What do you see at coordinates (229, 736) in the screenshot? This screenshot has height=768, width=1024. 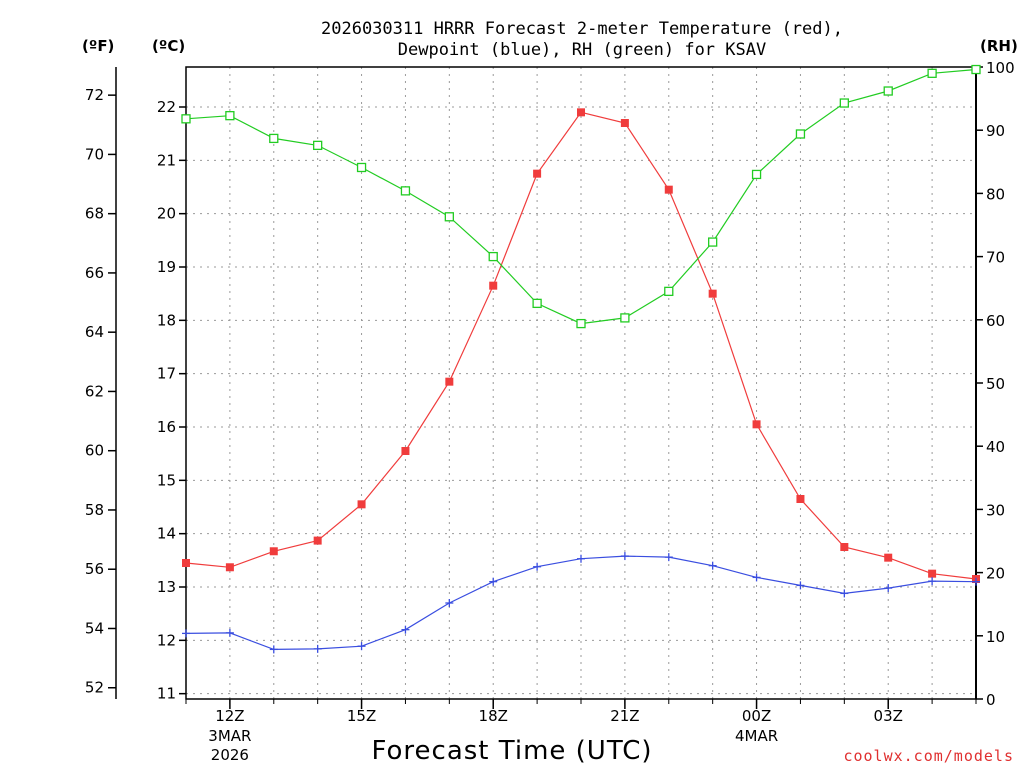 I see `x-tick-date: 3MAR` at bounding box center [229, 736].